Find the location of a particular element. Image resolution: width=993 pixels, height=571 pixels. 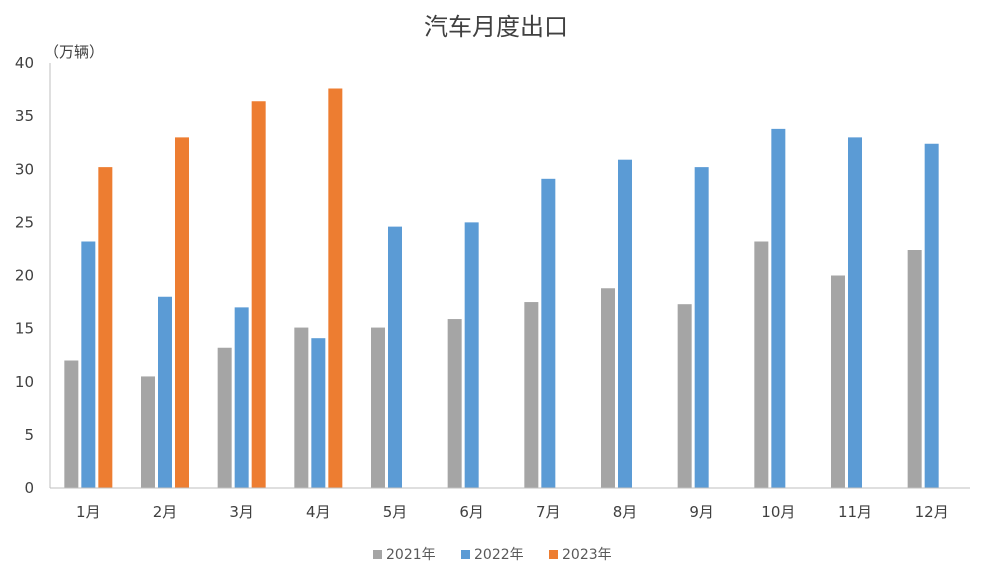

legend-label: 2022年 is located at coordinates (499, 555).